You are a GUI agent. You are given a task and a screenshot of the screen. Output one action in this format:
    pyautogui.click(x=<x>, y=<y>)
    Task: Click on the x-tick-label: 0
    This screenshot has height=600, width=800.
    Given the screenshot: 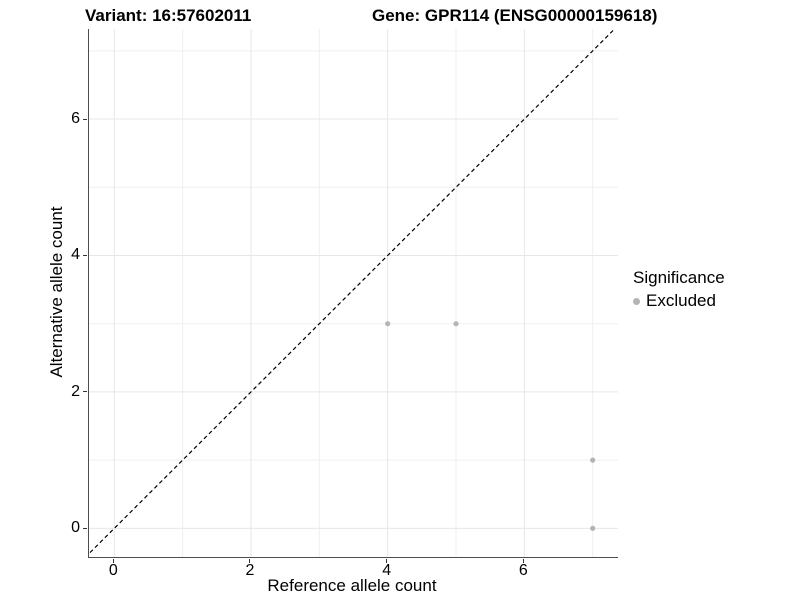 What is the action you would take?
    pyautogui.click(x=113, y=570)
    